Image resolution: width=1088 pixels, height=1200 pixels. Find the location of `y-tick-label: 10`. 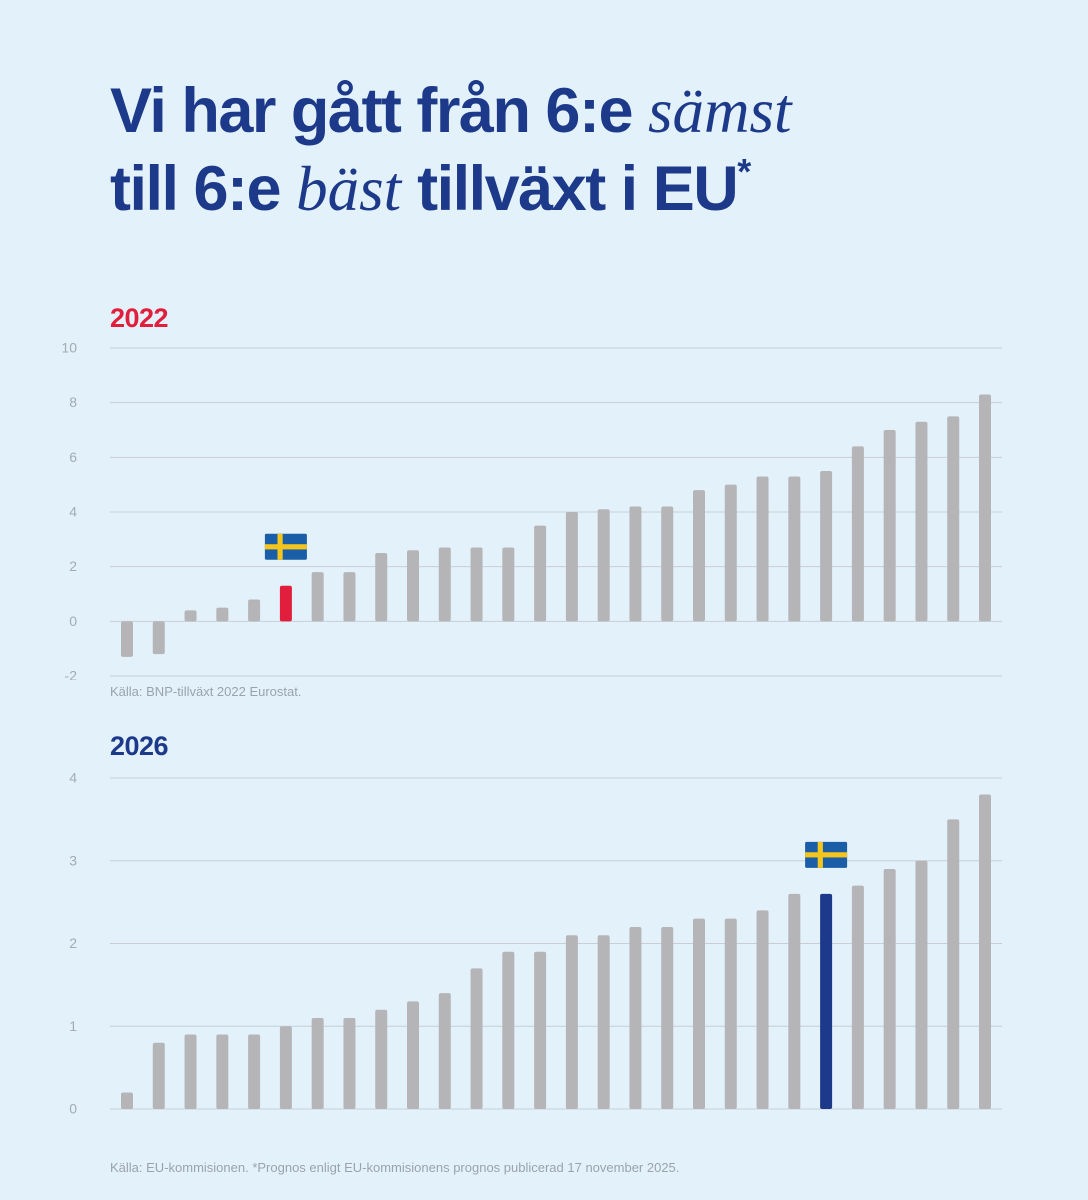

y-tick-label: 10 is located at coordinates (69, 348).